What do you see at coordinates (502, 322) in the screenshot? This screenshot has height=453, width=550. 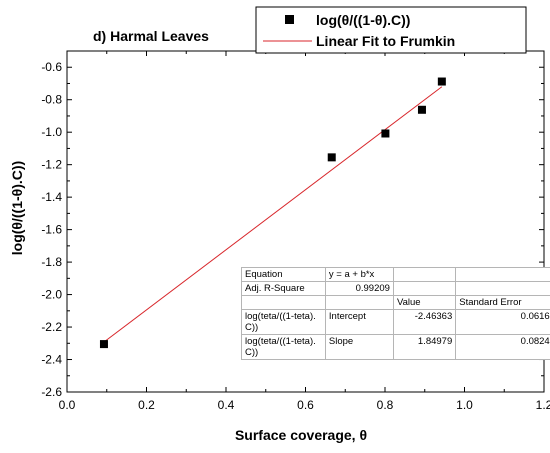 I see `table-cell: 0.06165` at bounding box center [502, 322].